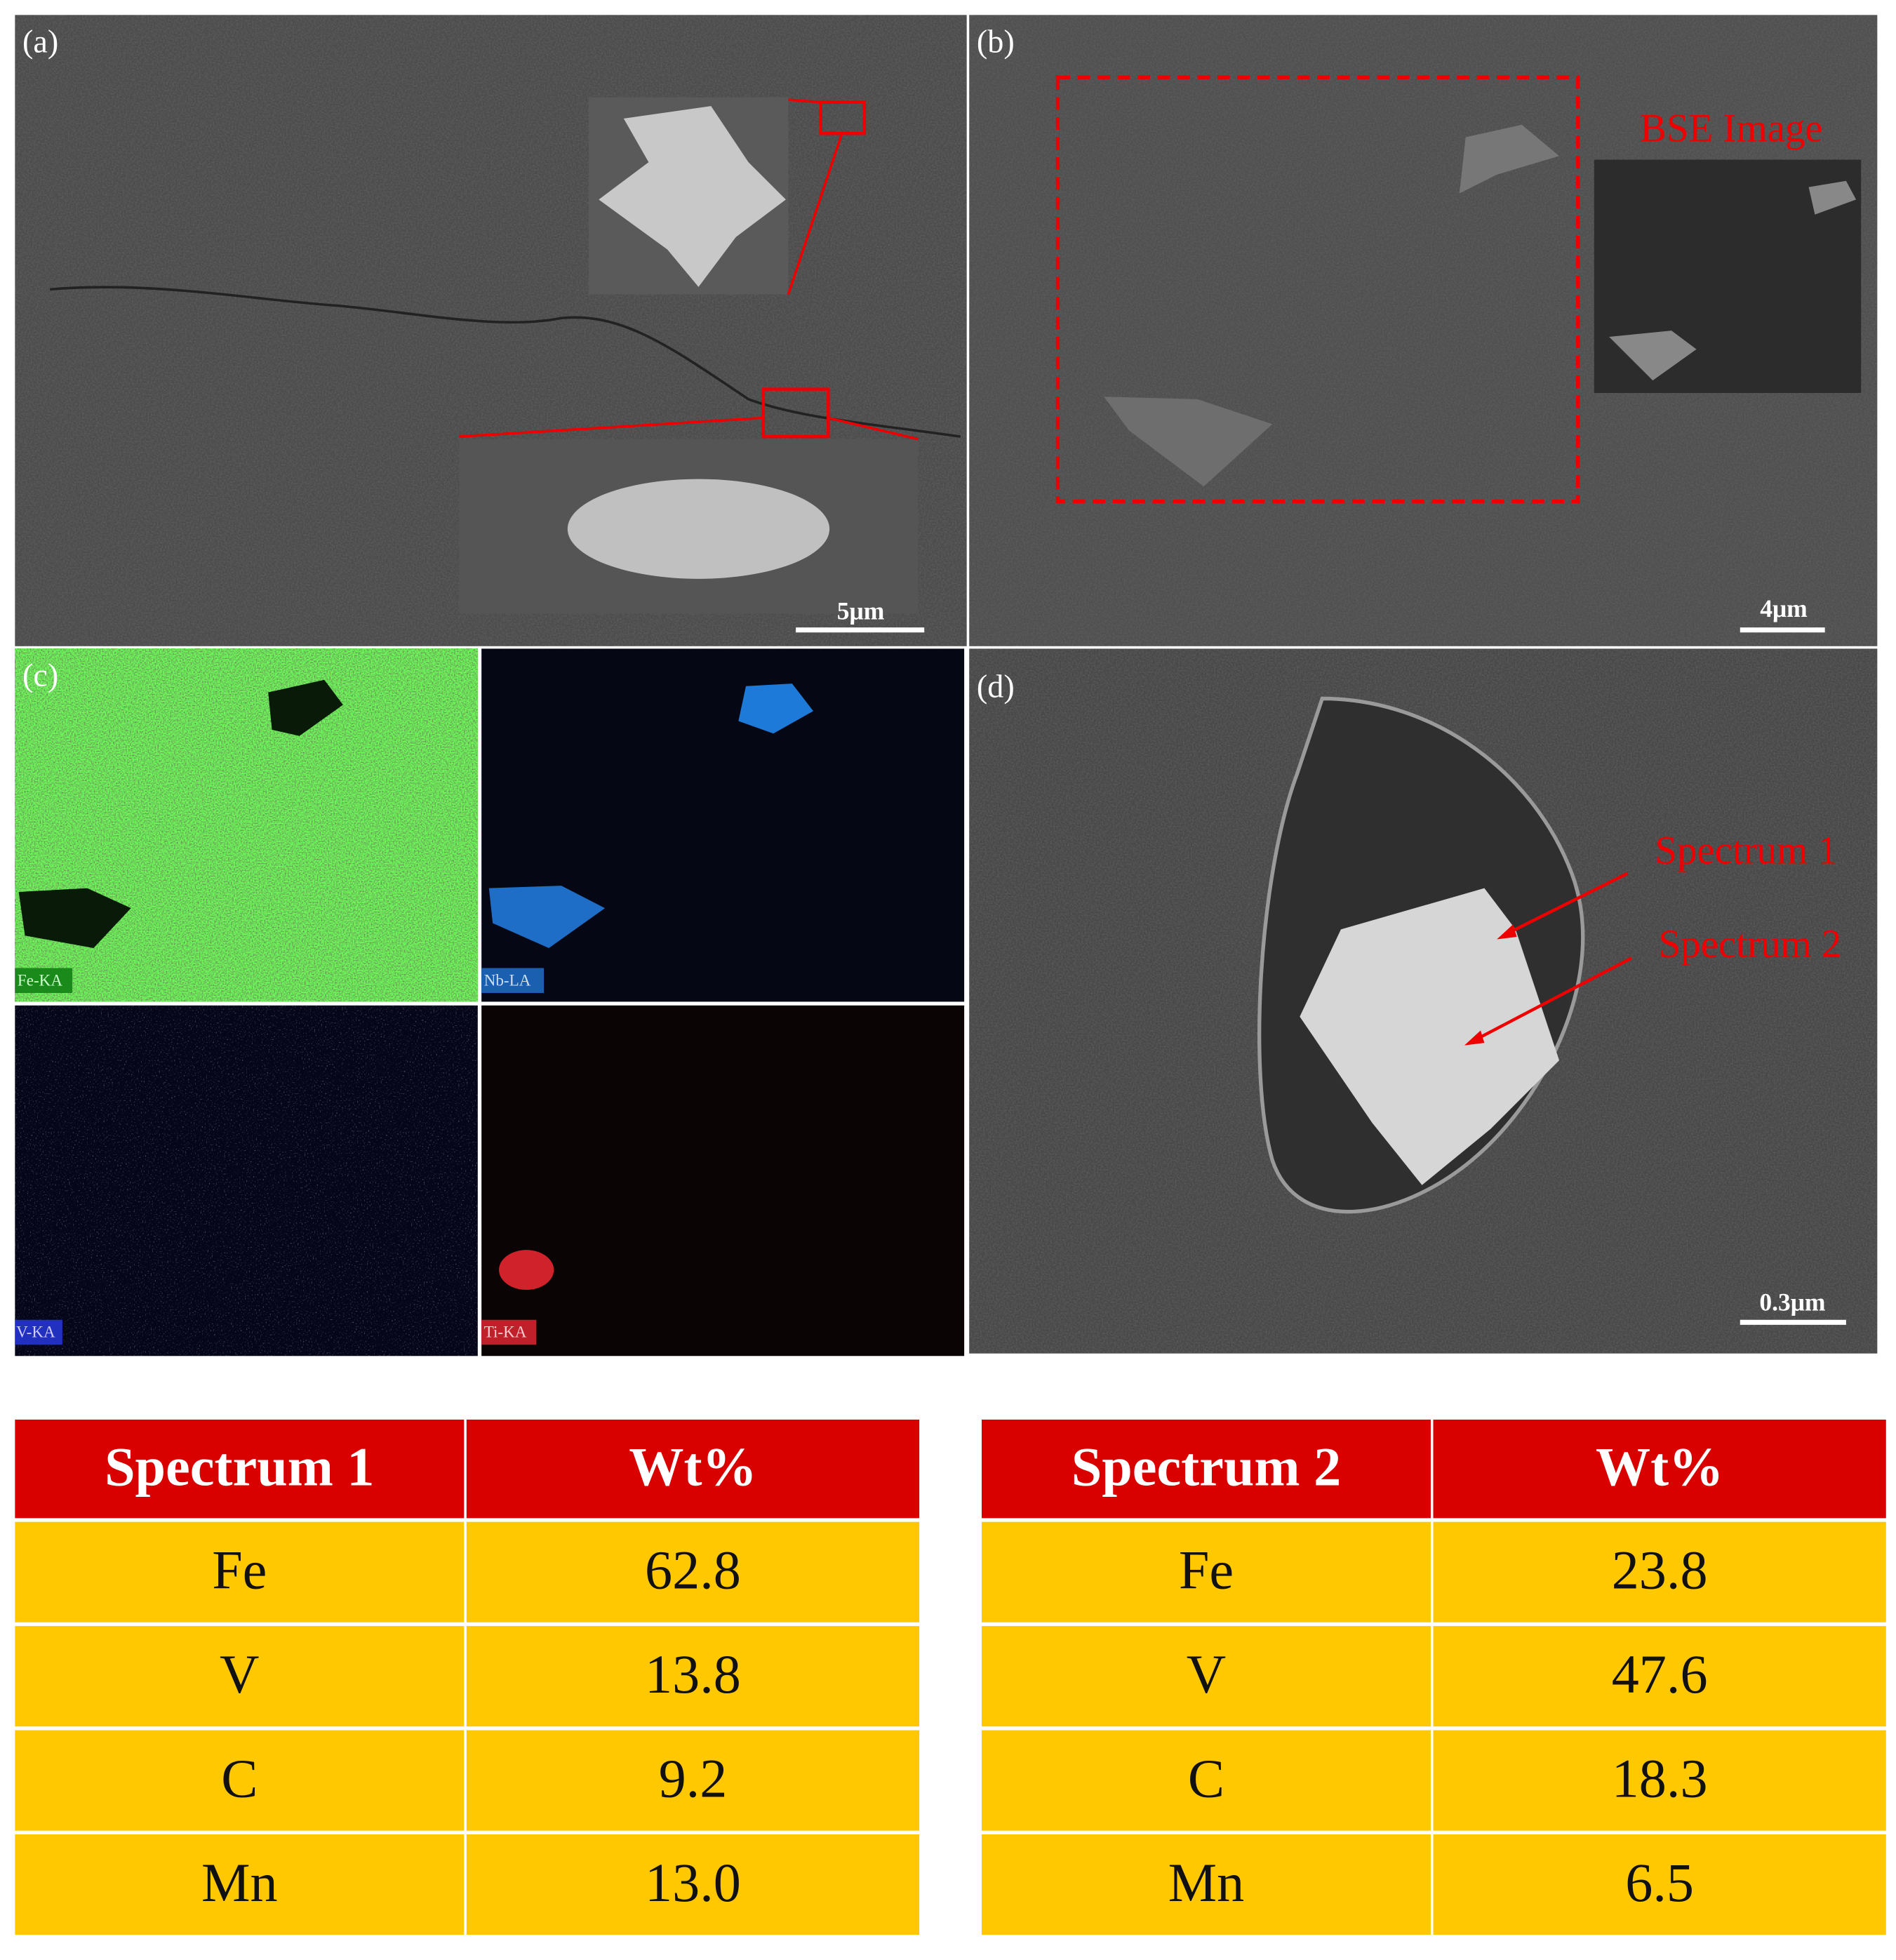  I want to click on panel-label: (d), so click(996, 687).